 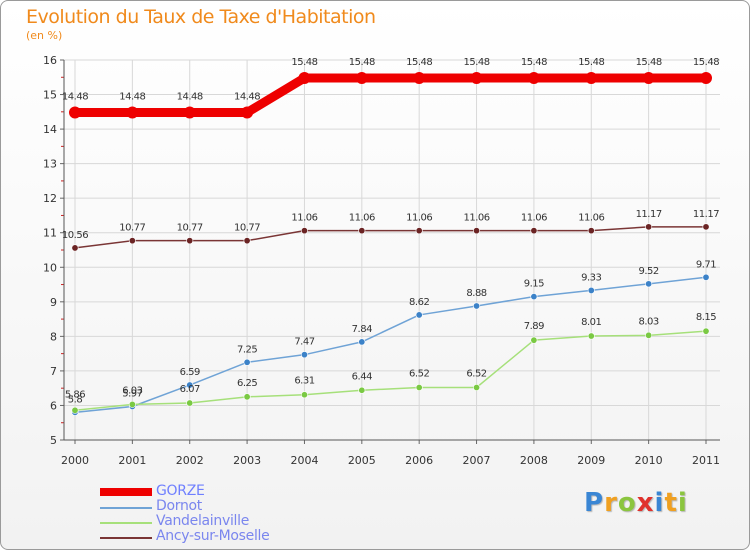 I want to click on x-tick-label: 2005, so click(x=362, y=460).